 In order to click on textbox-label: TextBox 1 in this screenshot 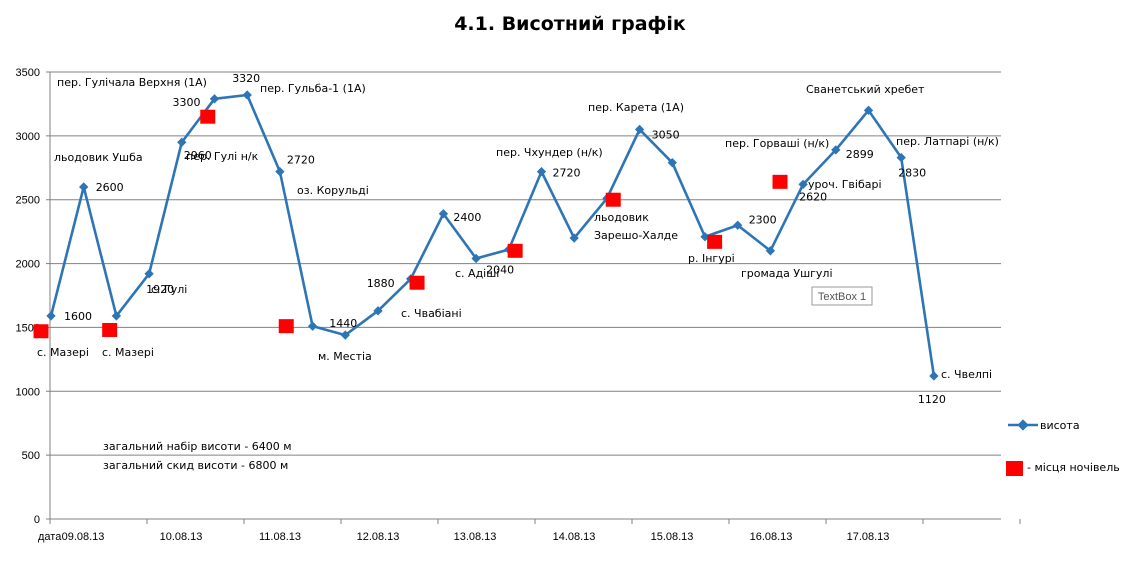, I will do `click(842, 297)`.